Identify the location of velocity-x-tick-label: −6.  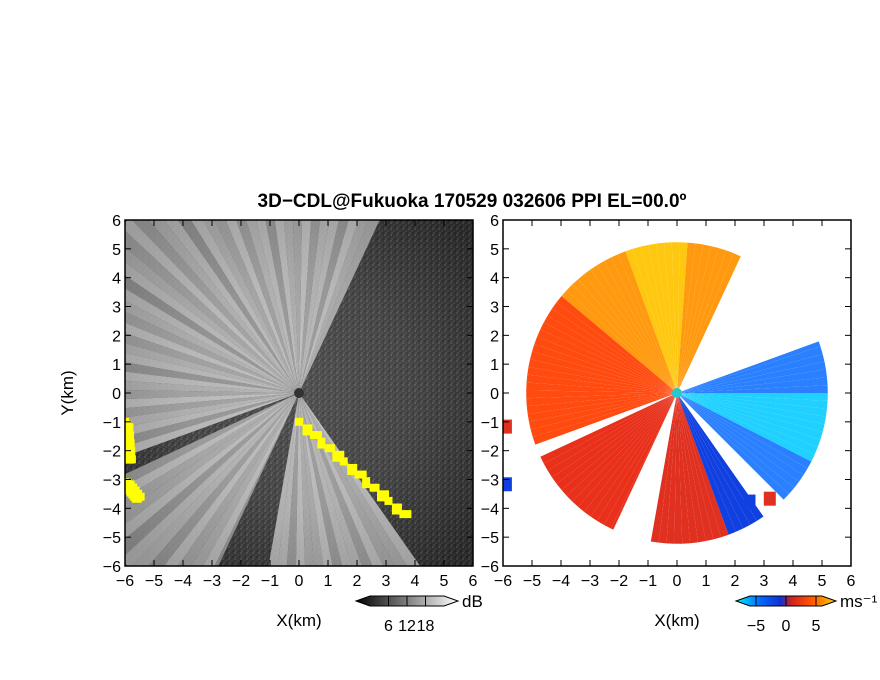
(503, 581).